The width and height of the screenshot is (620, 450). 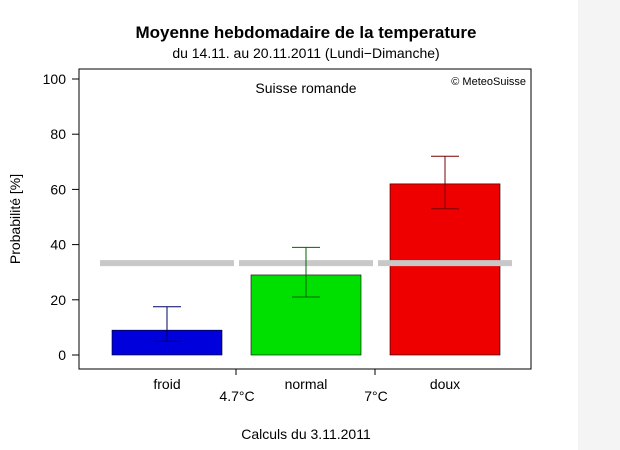 I want to click on x-axis-labels: froid normal doux, so click(x=306, y=384).